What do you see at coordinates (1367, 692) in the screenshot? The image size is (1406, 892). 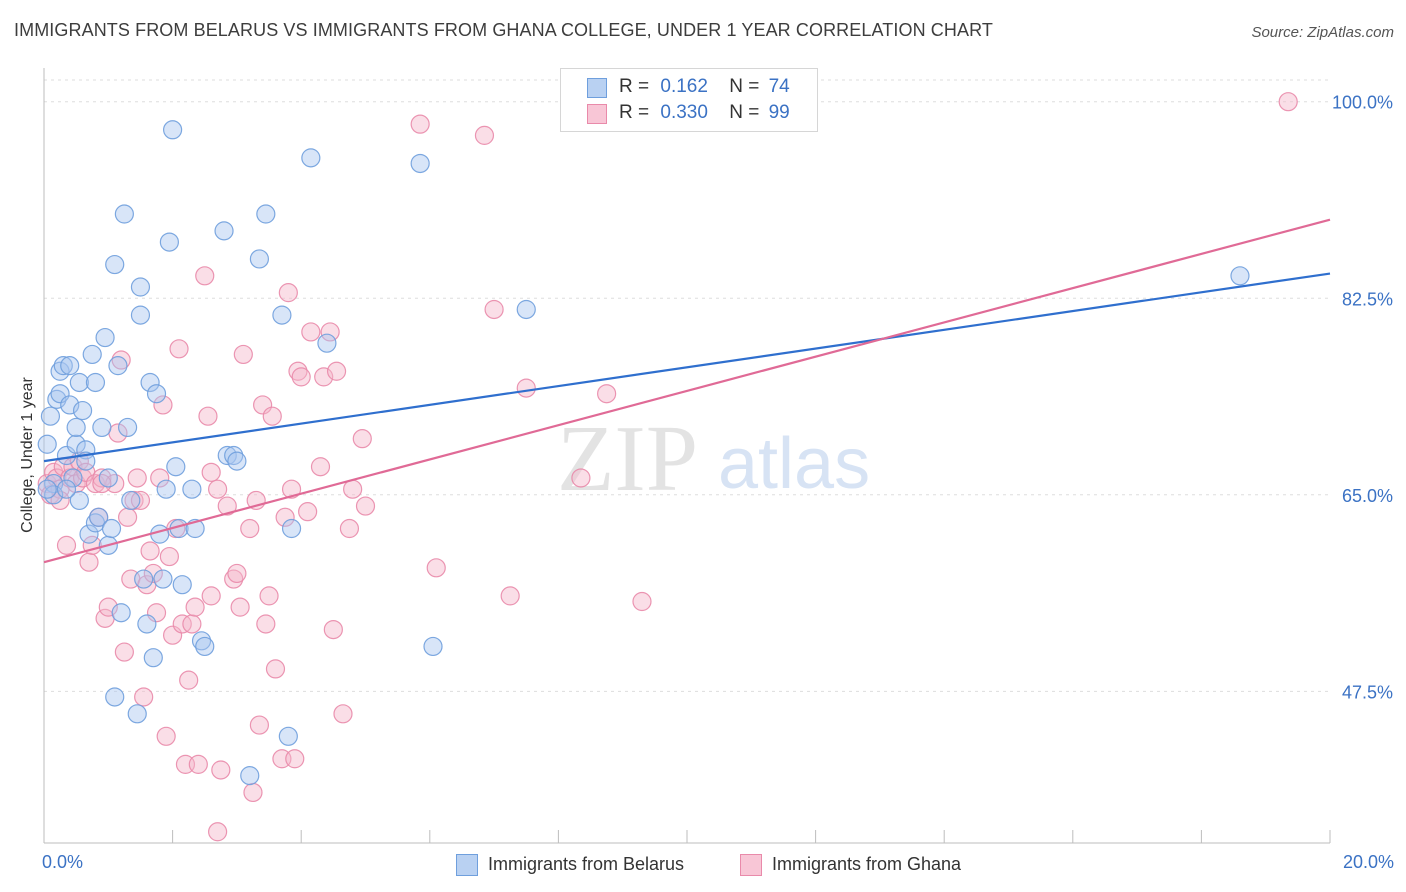 I see `y-tick-label: 47.5%` at bounding box center [1367, 692].